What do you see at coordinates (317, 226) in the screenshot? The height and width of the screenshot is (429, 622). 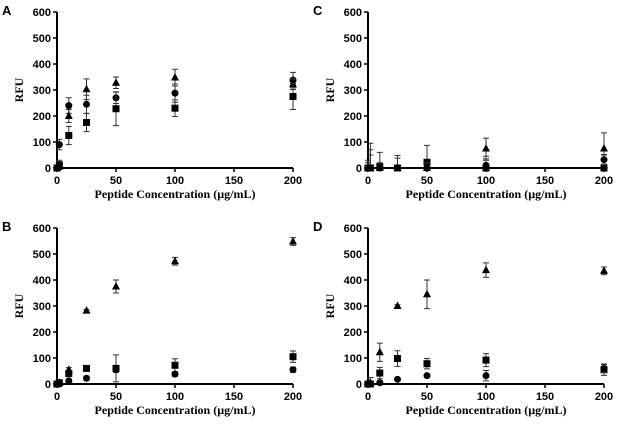 I see `panel-label: D` at bounding box center [317, 226].